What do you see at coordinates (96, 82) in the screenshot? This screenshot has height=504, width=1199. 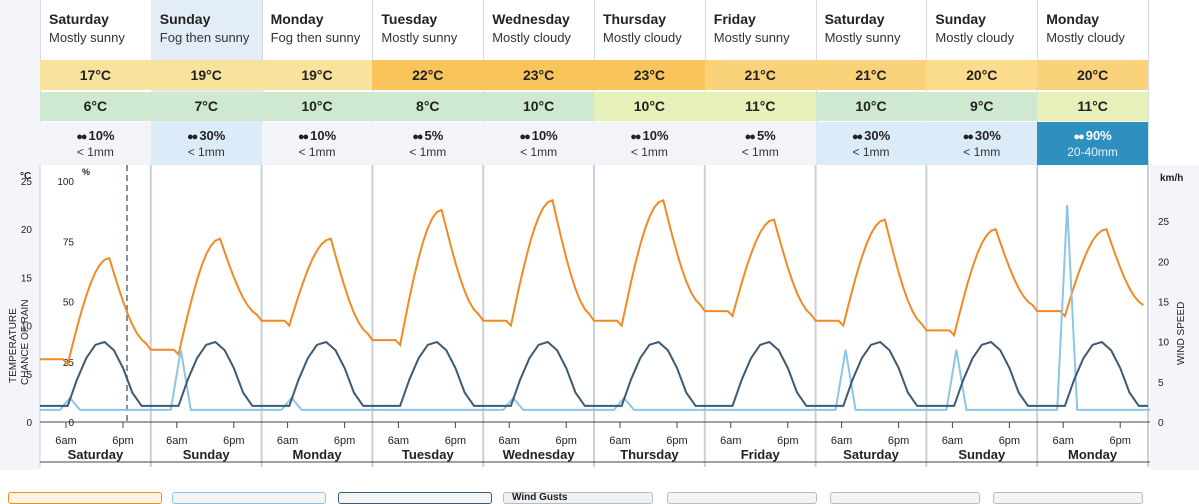 I see `day-column: Saturday Mostly sunny 17°C 6°C ●● 10% < 1mm` at bounding box center [96, 82].